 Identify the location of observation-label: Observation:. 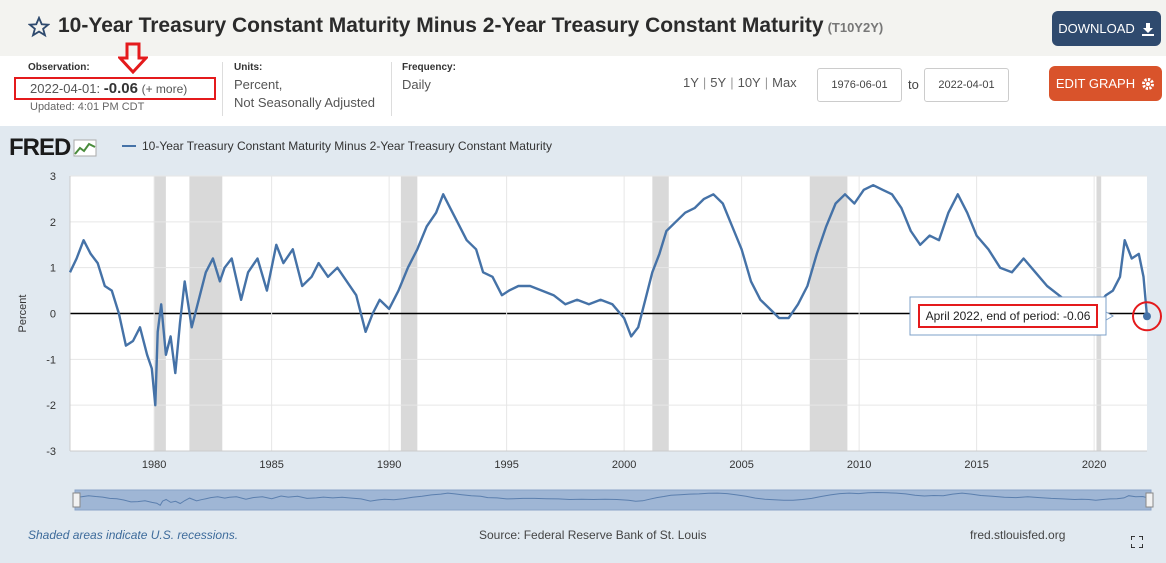
(59, 67).